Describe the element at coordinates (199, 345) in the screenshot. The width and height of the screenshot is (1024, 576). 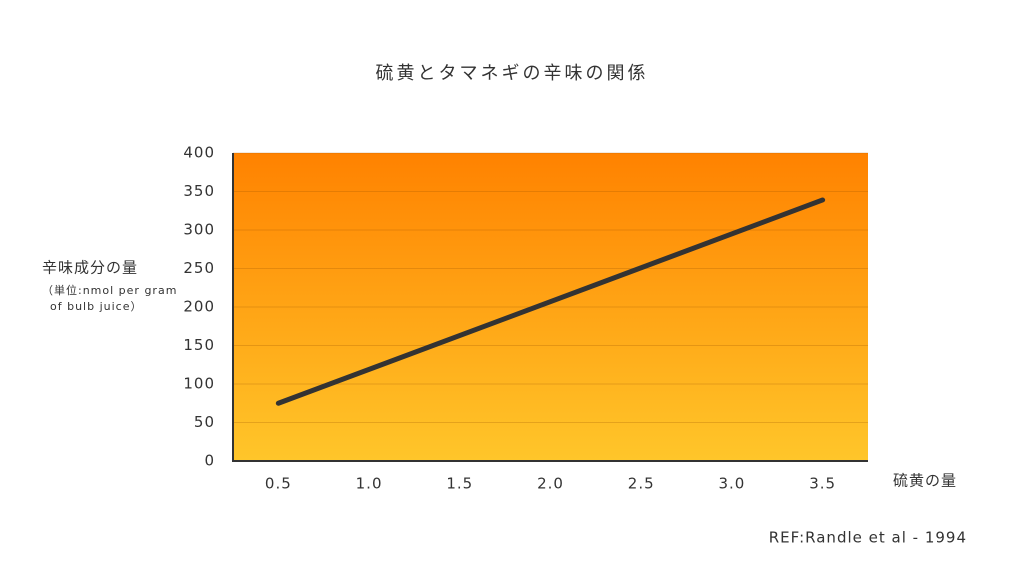
I see `y-tick-label: 150` at that location.